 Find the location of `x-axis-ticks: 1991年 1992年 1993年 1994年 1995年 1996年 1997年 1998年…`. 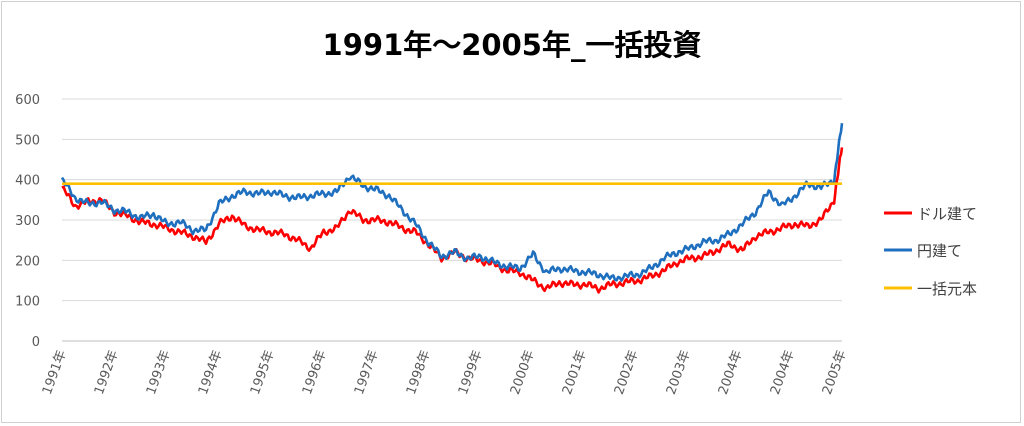

x-axis-ticks: 1991年 1992年 1993年 1994年 1995年 1996年 1997年 1998年… is located at coordinates (445, 372).